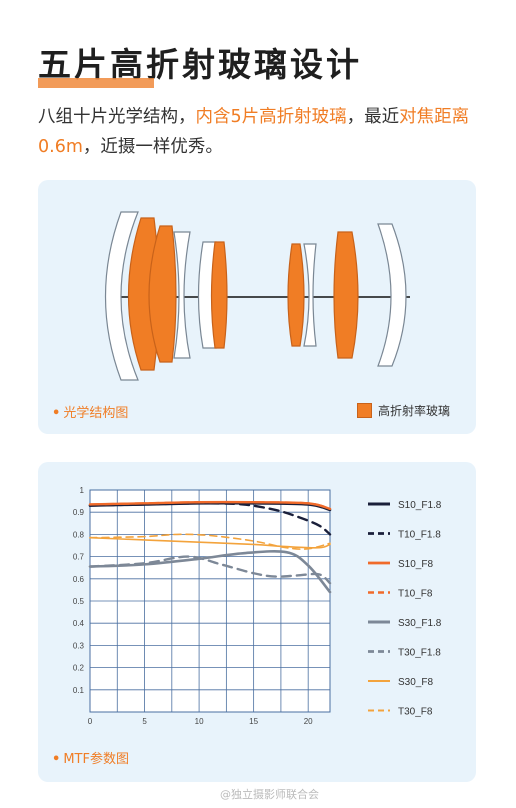  I want to click on optical-structure-diagram, so click(257, 296).